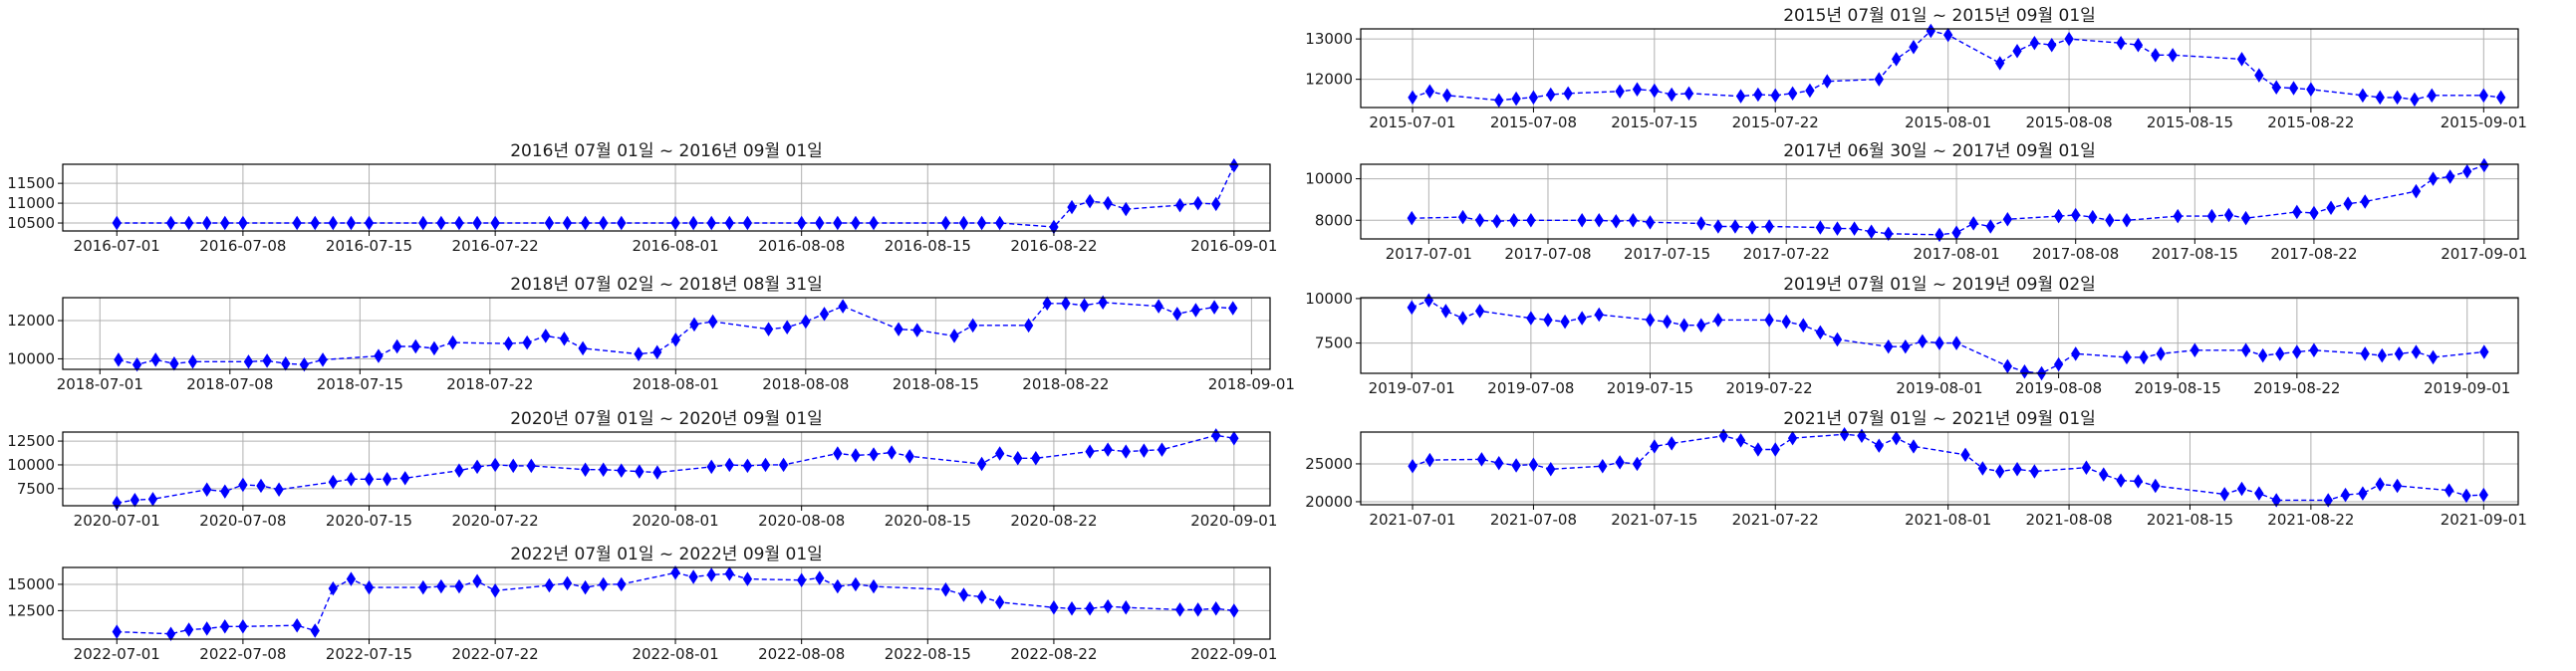  I want to click on x-tick-label: 2021-09-01, so click(2484, 520).